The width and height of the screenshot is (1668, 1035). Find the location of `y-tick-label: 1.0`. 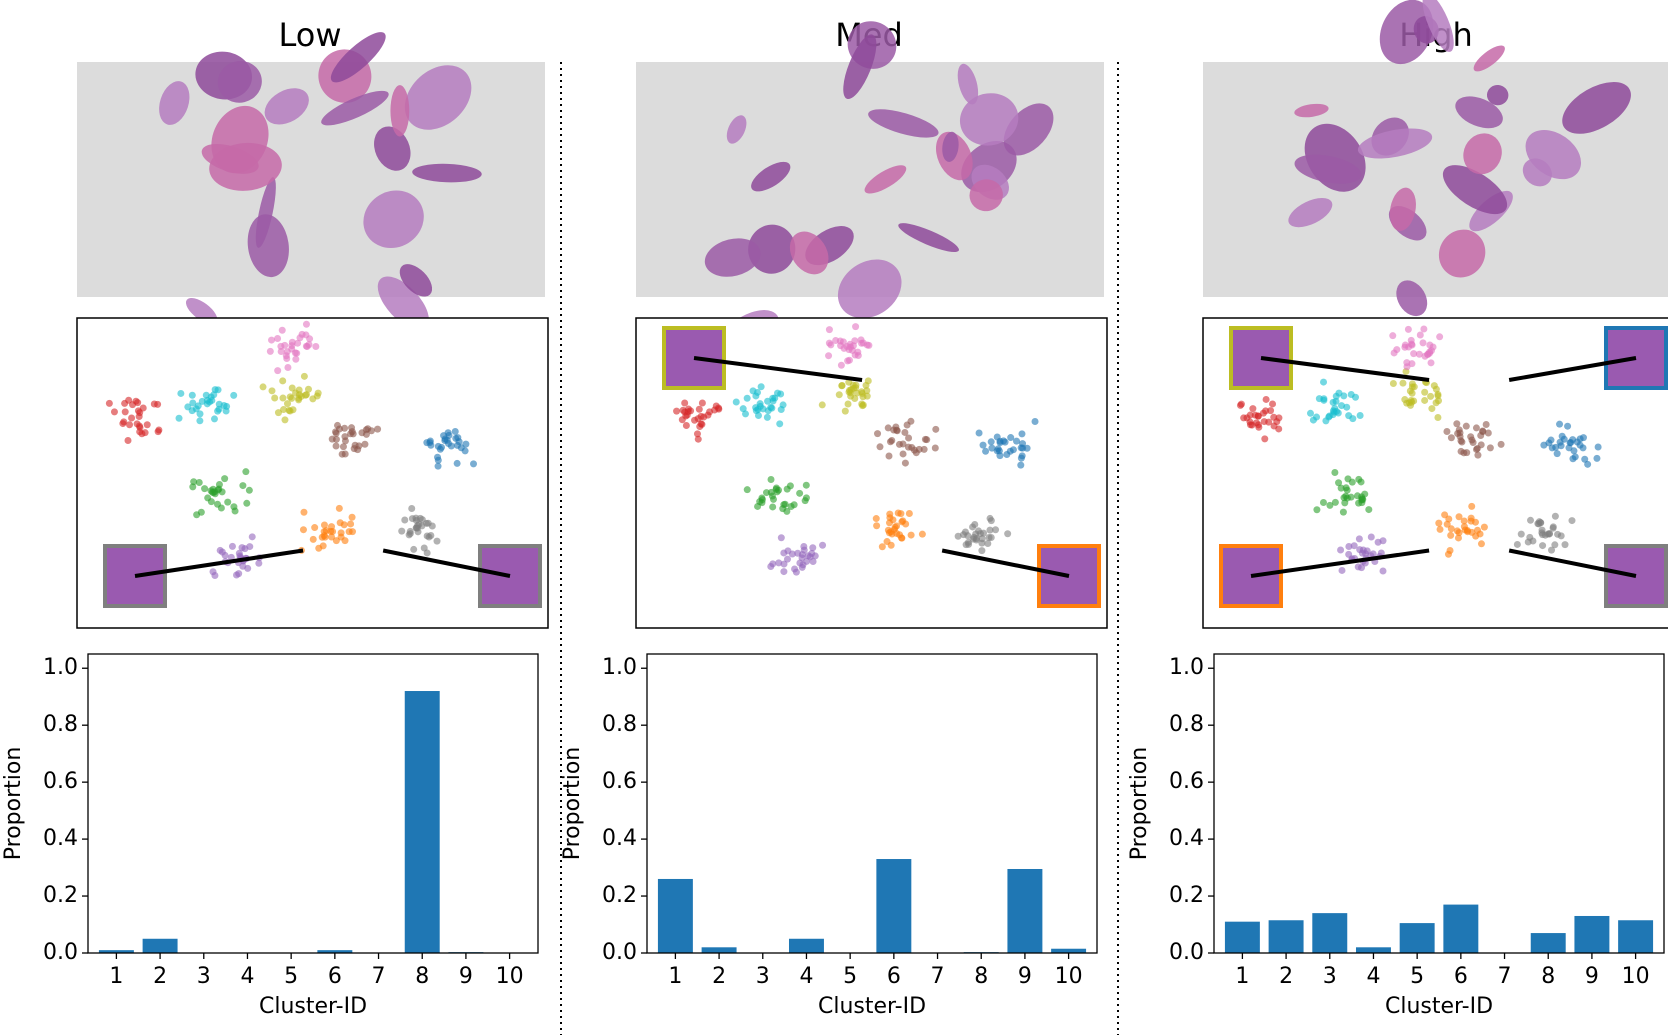

y-tick-label: 1.0 is located at coordinates (1186, 667).